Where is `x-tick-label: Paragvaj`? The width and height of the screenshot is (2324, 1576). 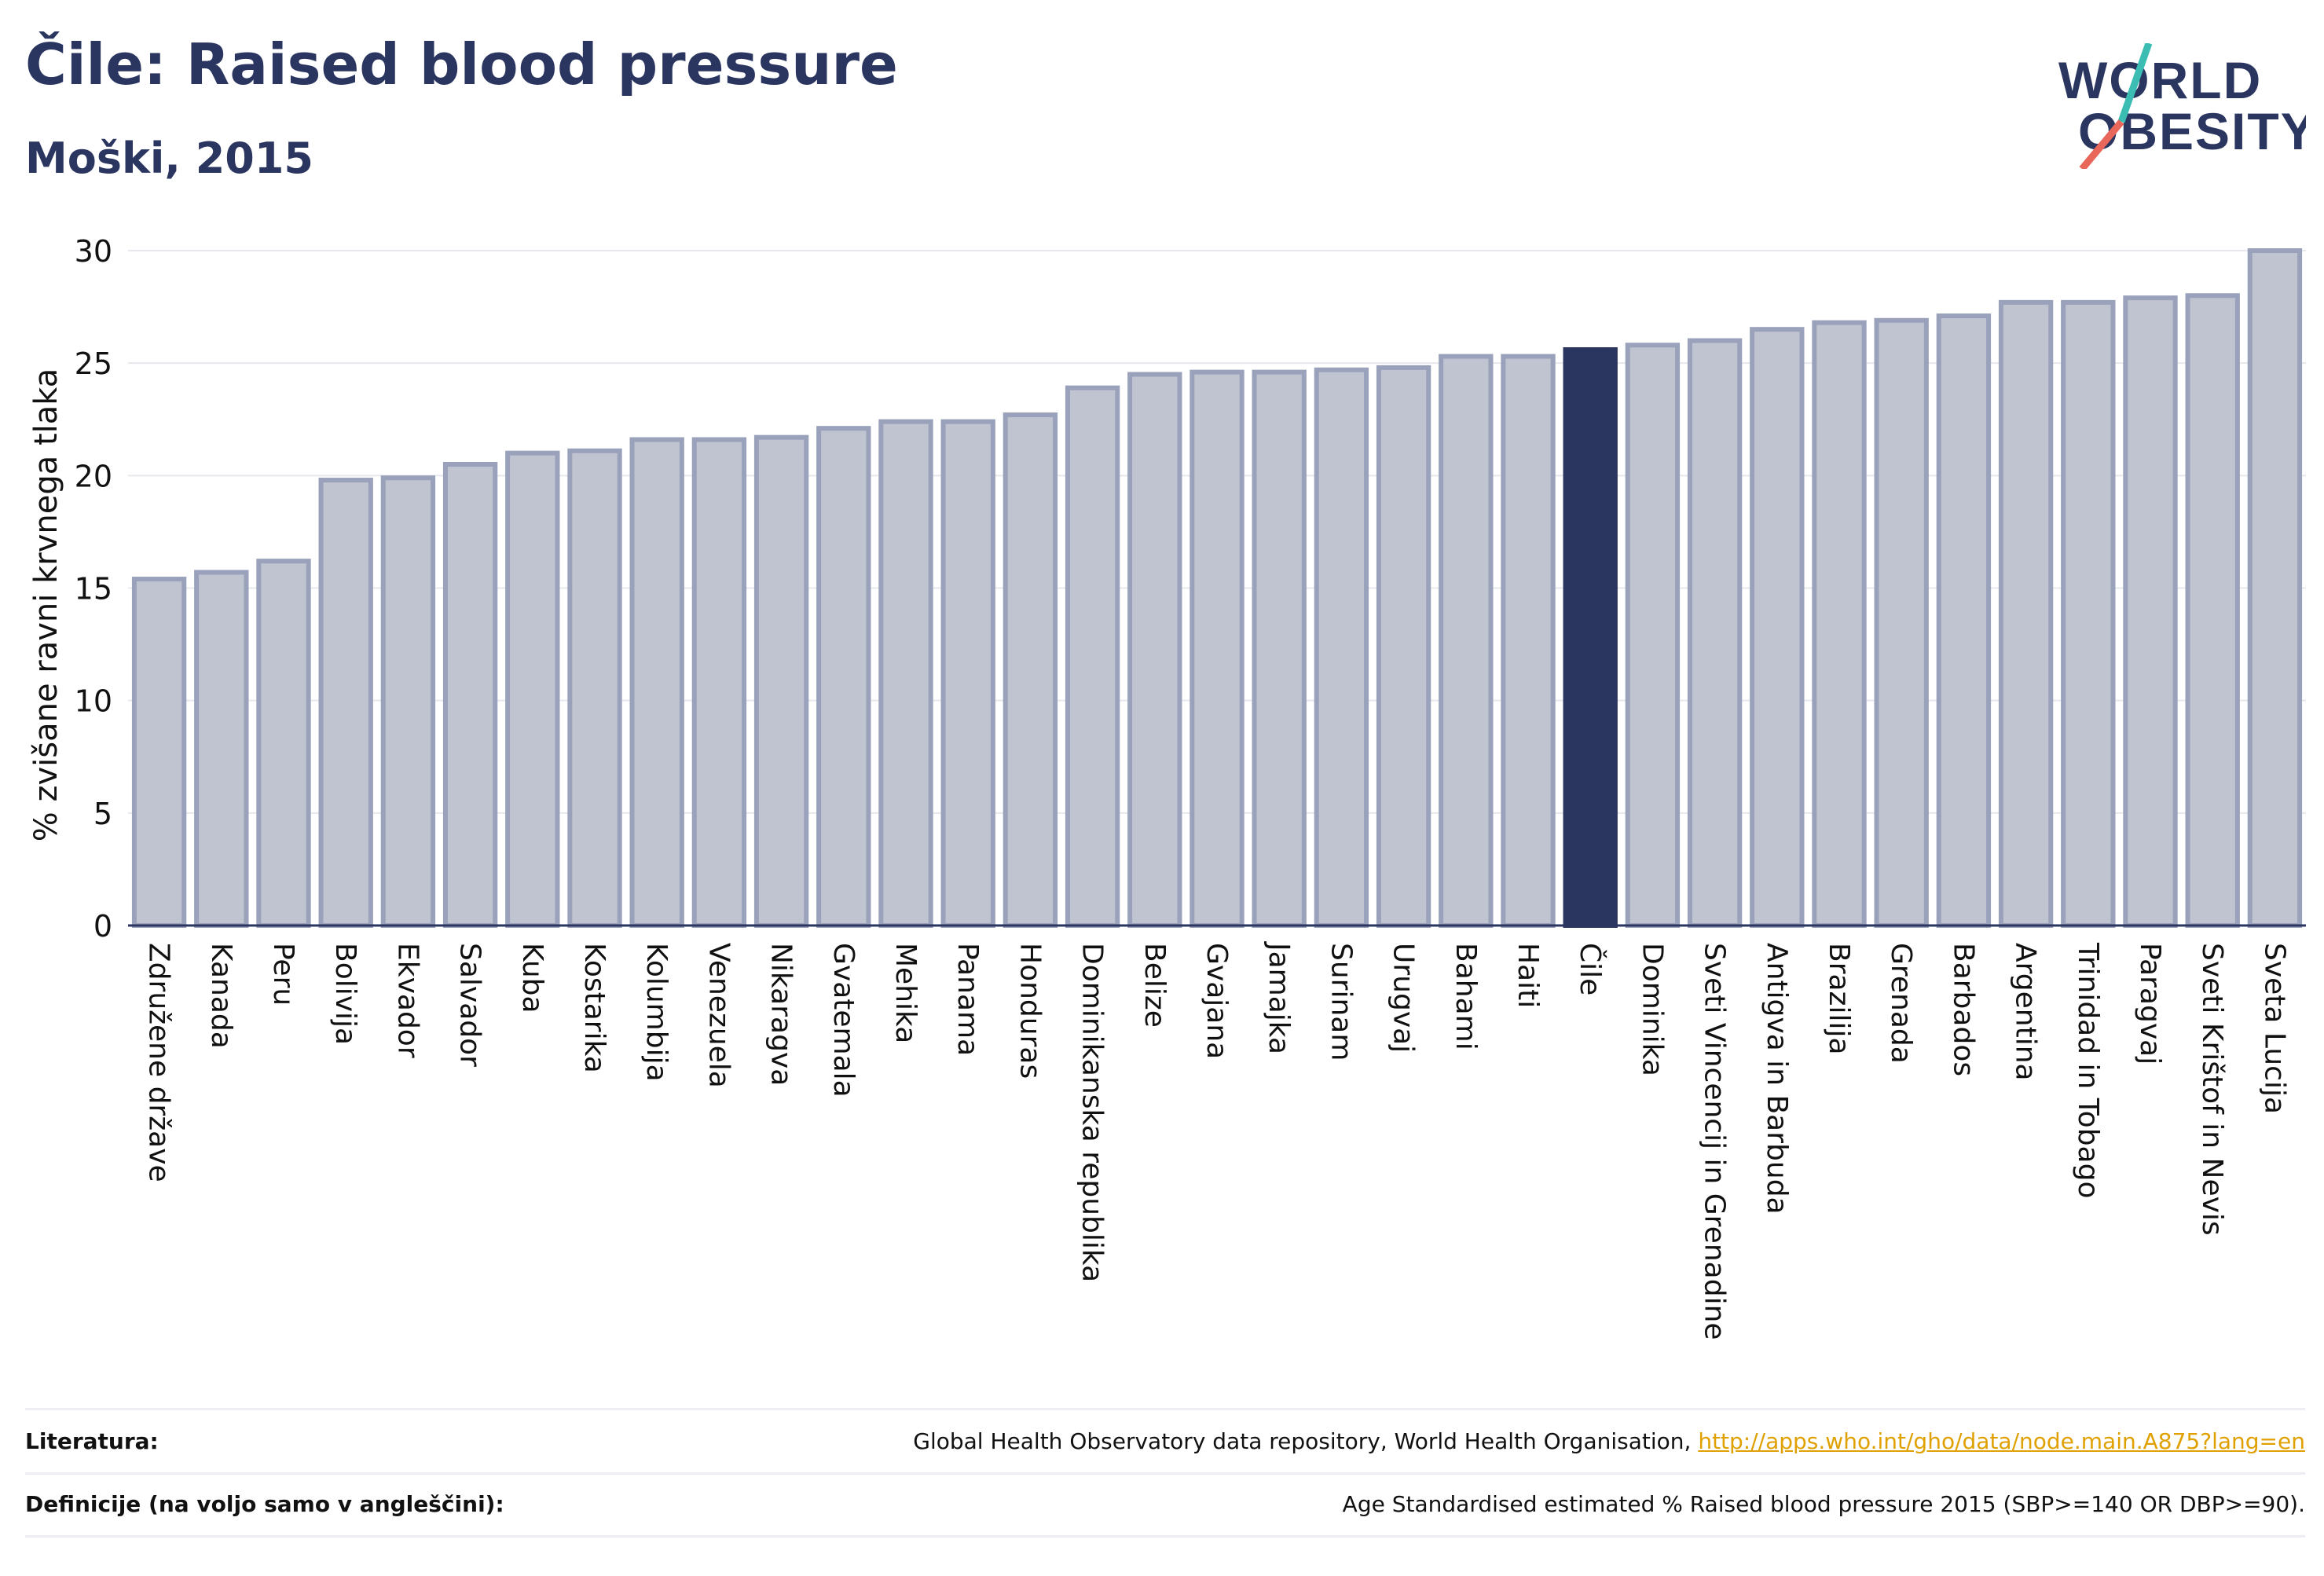 x-tick-label: Paragvaj is located at coordinates (2150, 1004).